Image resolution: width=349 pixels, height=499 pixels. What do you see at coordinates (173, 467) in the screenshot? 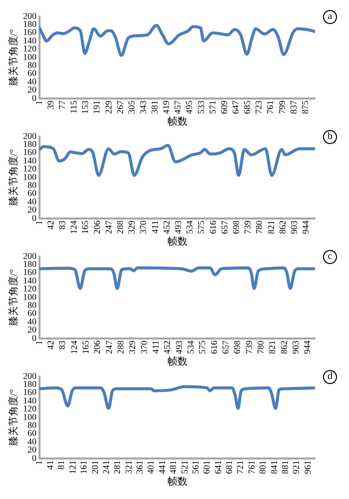
I see `x-tick-label: 481` at bounding box center [173, 467].